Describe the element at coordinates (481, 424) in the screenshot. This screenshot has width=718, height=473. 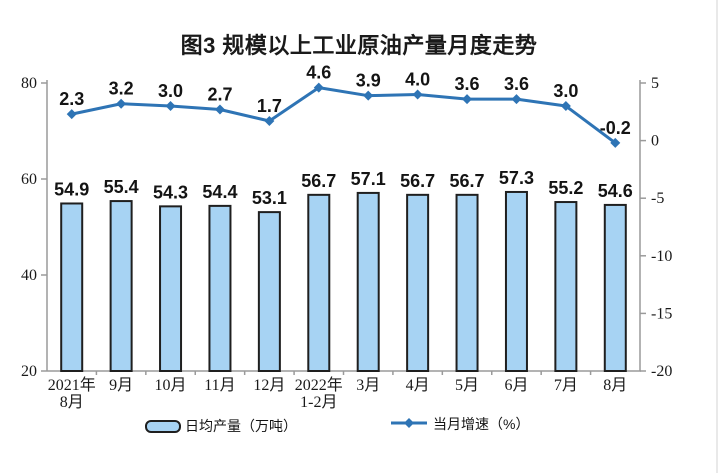
I see `legend-line-label: 当月增速（%）` at that location.